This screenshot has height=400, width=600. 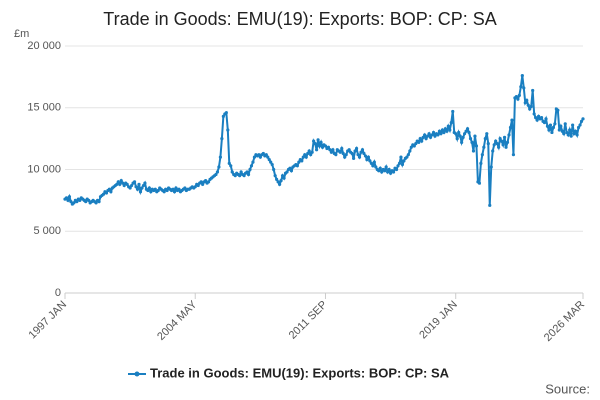 What do you see at coordinates (47, 231) in the screenshot?
I see `y-tick-label: 5 000` at bounding box center [47, 231].